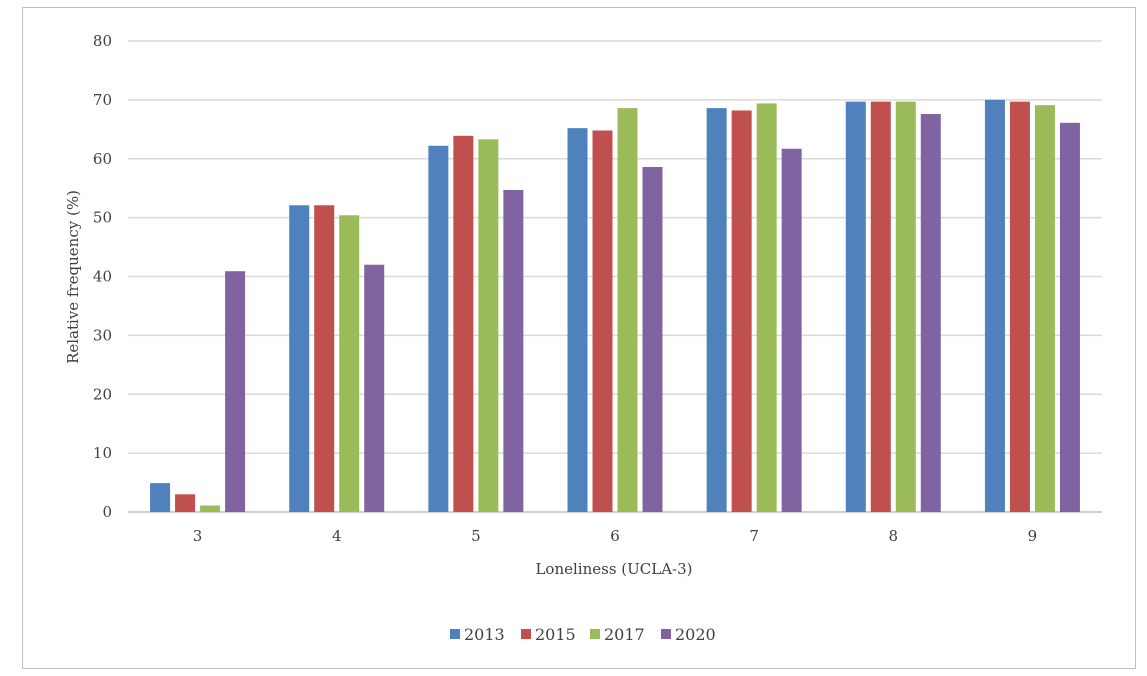 The image size is (1147, 676). What do you see at coordinates (102, 41) in the screenshot?
I see `y-tick-label: 80` at bounding box center [102, 41].